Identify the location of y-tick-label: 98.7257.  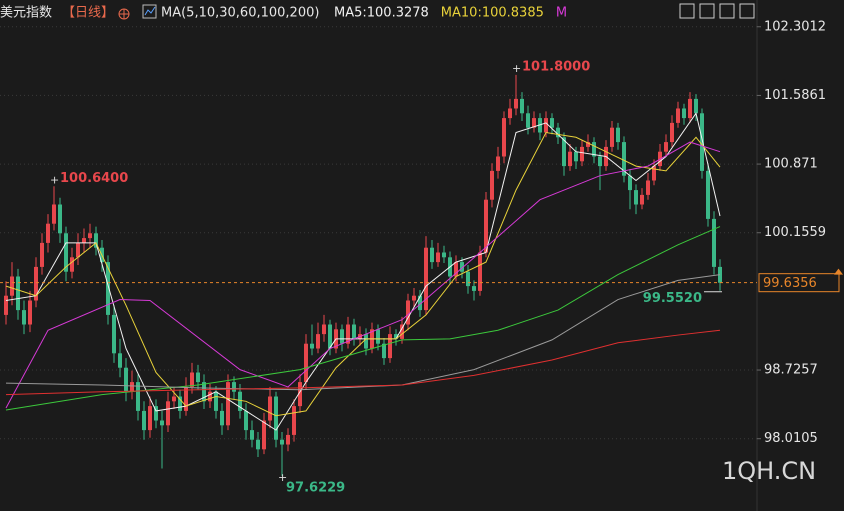
(791, 370).